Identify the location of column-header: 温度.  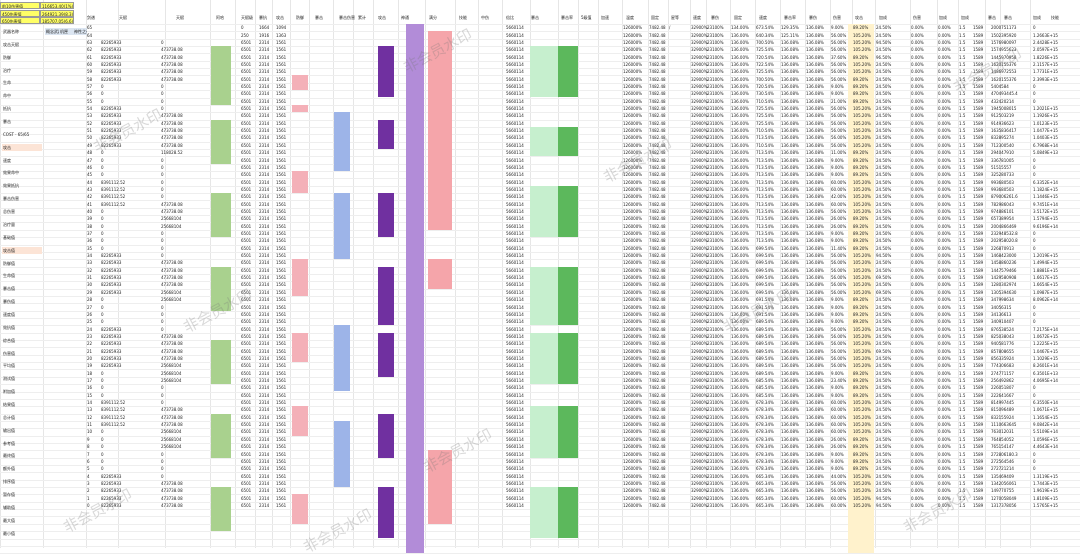
(630, 17).